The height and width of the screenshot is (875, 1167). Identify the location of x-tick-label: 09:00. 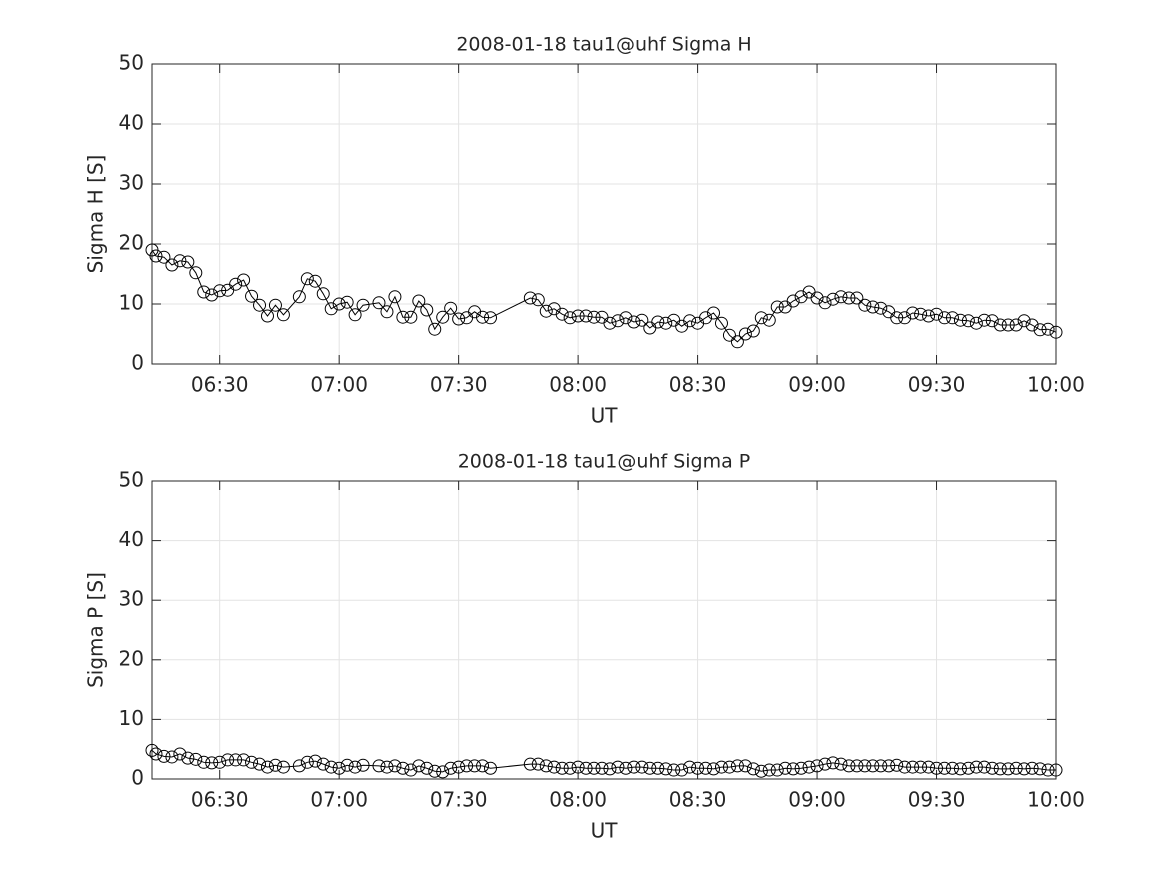
(817, 800).